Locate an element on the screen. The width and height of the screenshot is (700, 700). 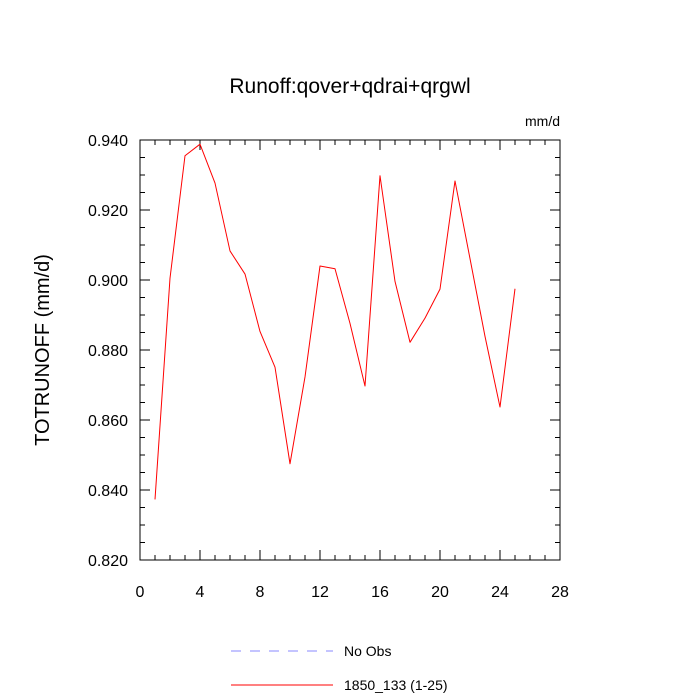
x-tick-label: 16 is located at coordinates (380, 592).